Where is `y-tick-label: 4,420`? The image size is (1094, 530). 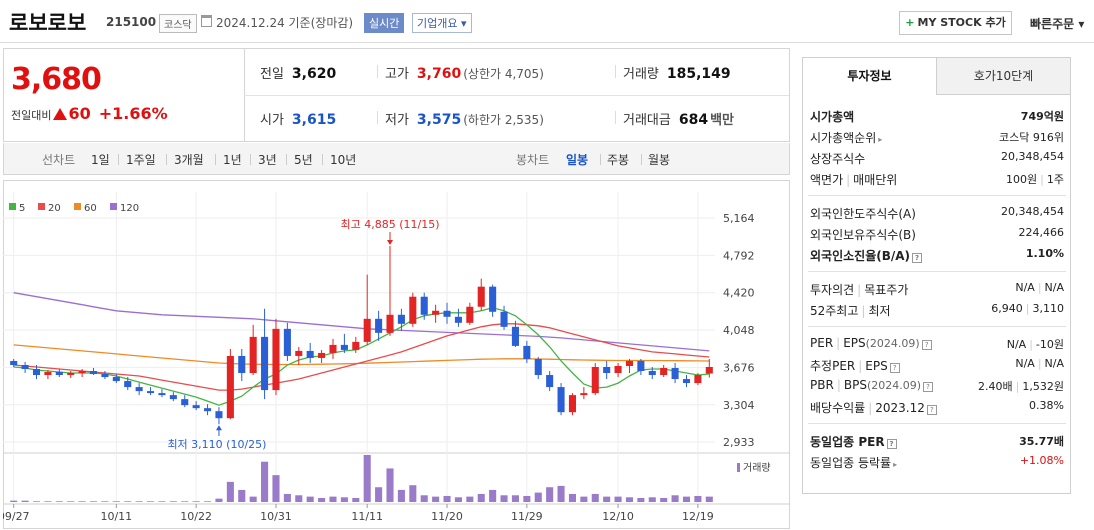
y-tick-label: 4,420 is located at coordinates (739, 293).